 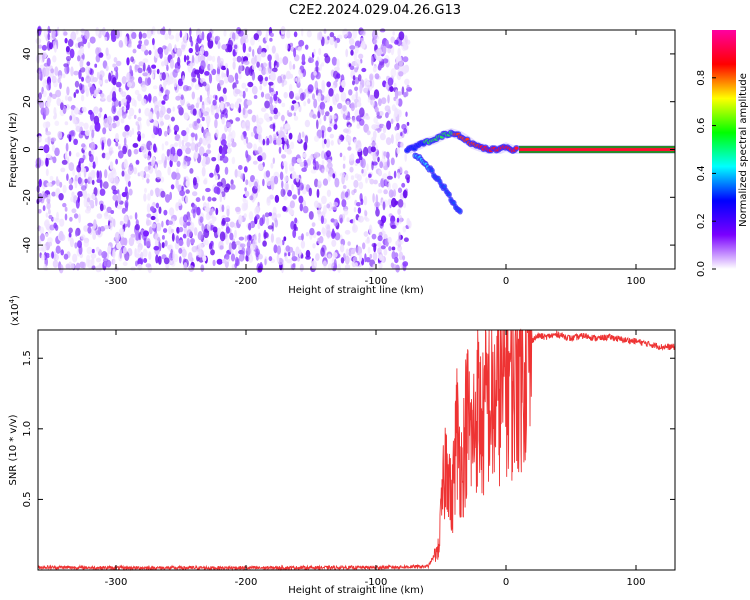 I want to click on x-tick-label: -100, so click(x=376, y=582).